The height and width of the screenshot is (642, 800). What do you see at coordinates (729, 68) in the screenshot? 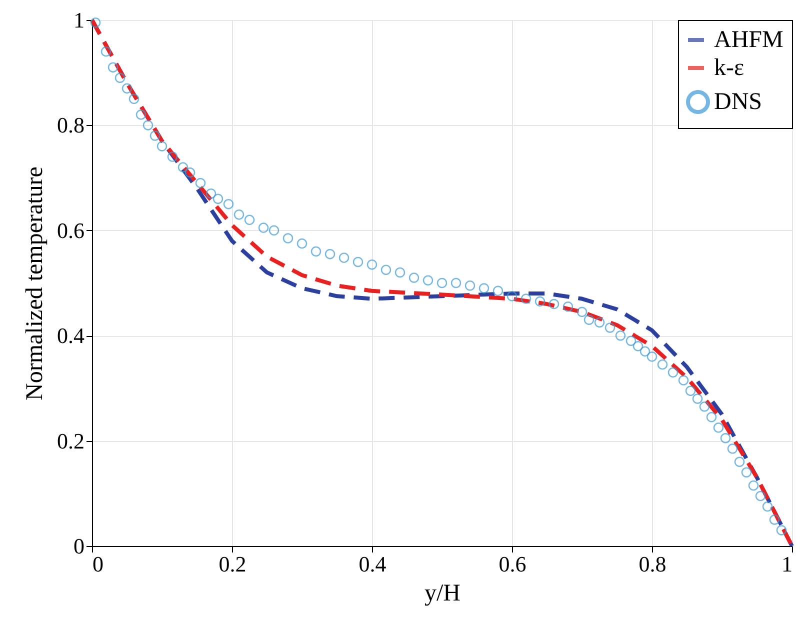
I see `legend-label: k-ε` at bounding box center [729, 68].